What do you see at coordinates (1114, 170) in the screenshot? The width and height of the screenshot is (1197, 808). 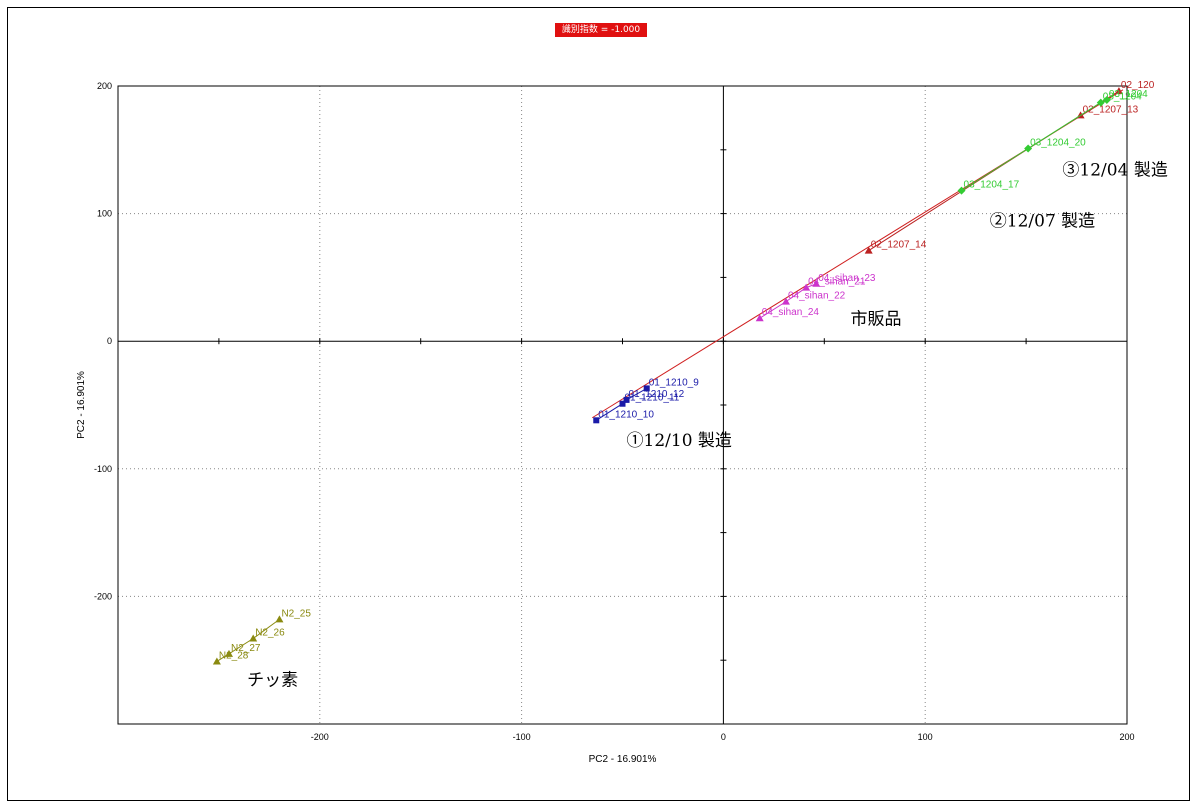 I see `annotation-label: ③12/04 製造` at bounding box center [1114, 170].